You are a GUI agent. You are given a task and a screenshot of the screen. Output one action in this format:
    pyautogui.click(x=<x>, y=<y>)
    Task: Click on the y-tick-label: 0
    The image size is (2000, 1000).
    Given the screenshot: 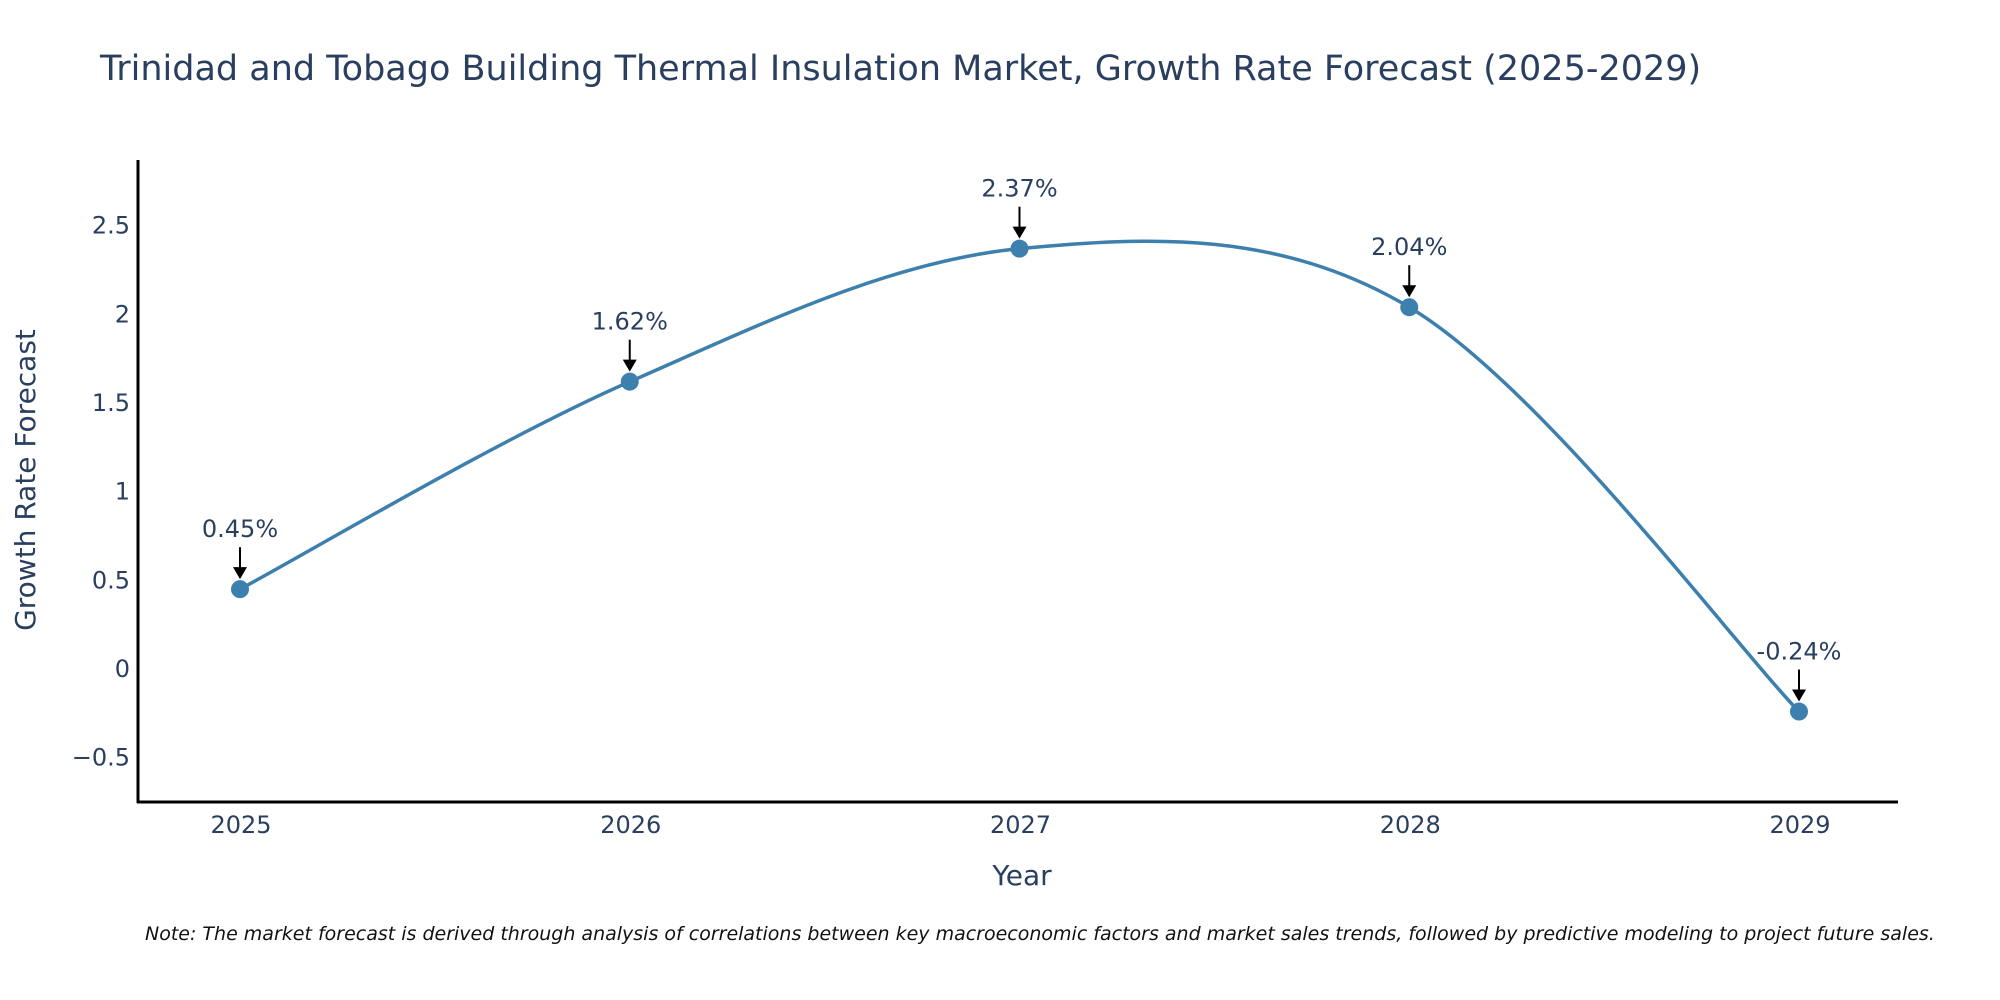 What is the action you would take?
    pyautogui.click(x=122, y=669)
    